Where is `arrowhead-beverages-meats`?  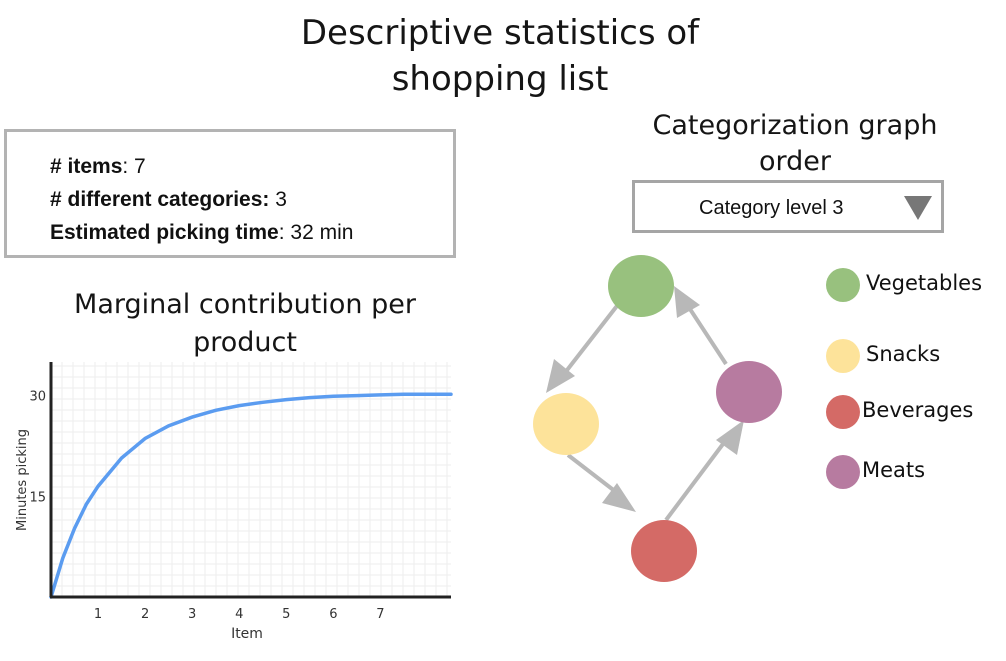 arrowhead-beverages-meats is located at coordinates (730, 437).